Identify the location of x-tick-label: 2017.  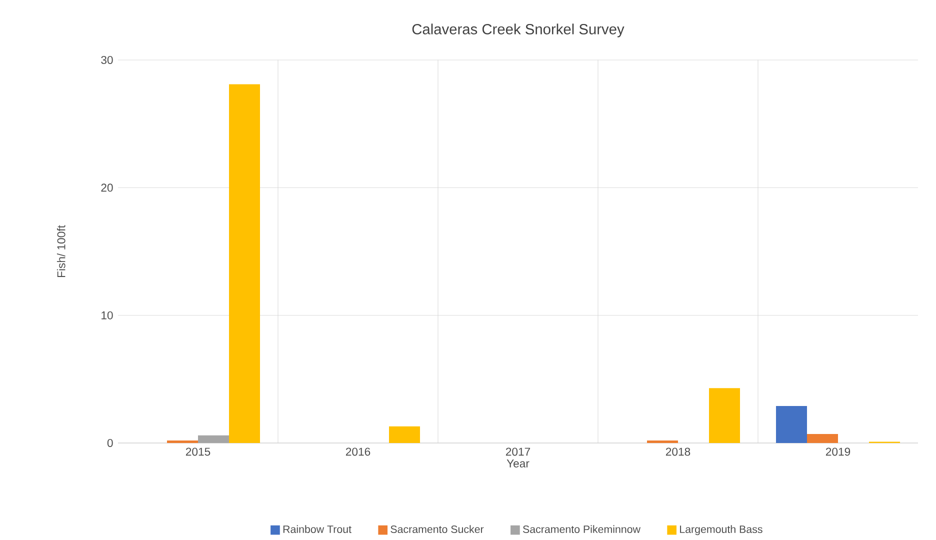
(518, 452).